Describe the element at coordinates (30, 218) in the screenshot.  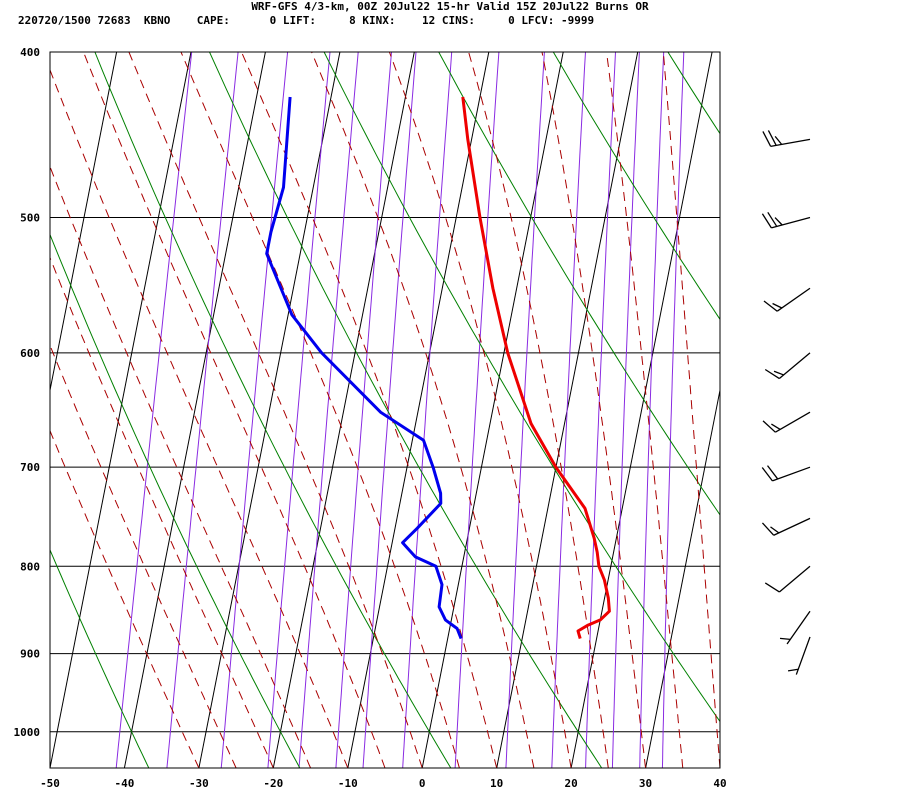
I see `y-tick-label: 500` at that location.